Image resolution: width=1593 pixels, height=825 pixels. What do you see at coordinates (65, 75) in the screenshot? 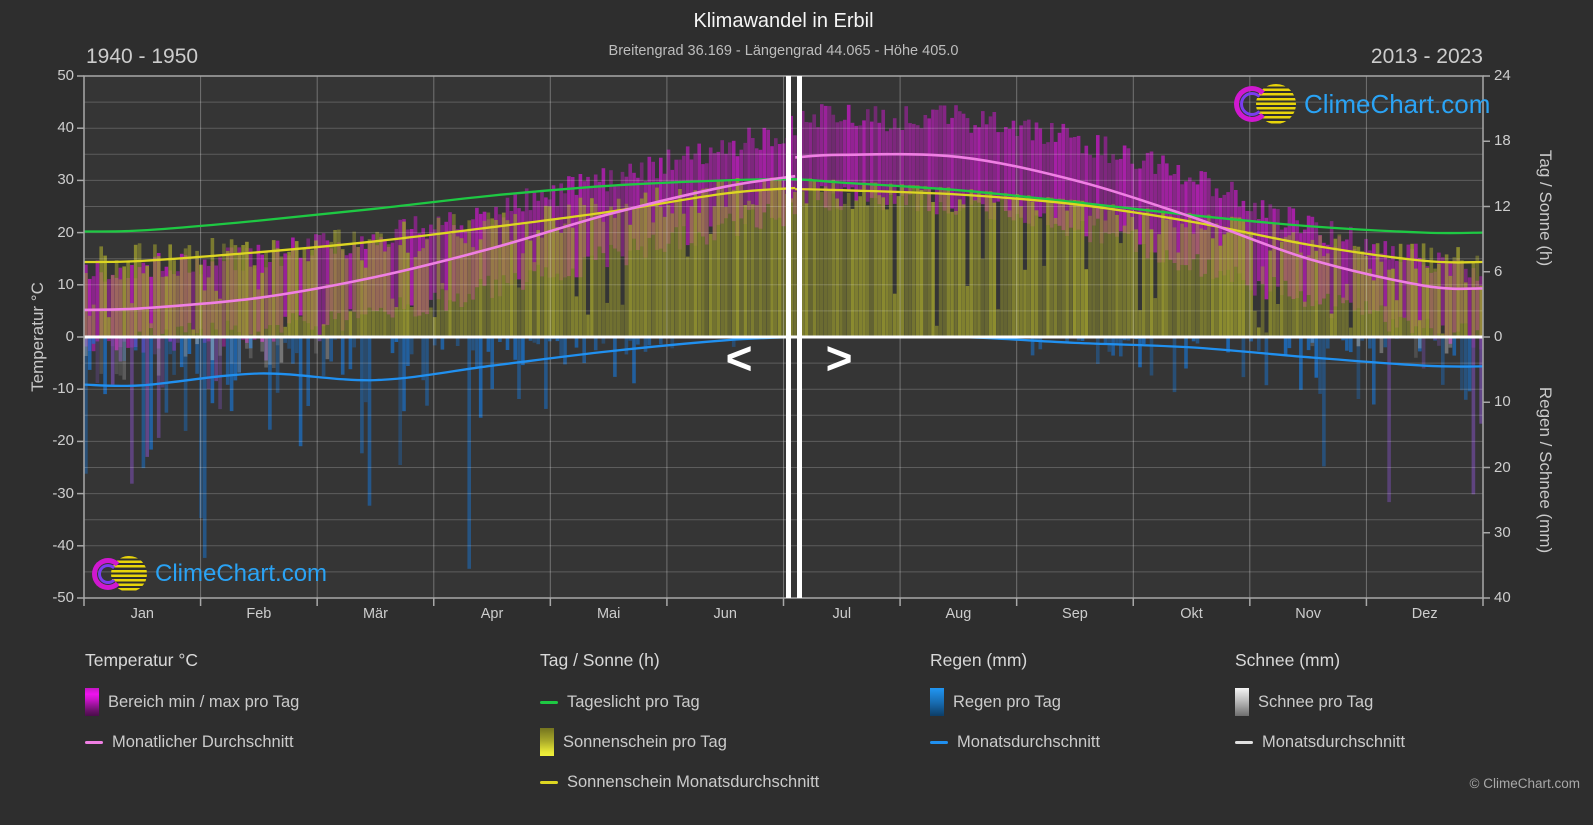
I see `y-axis-tick-label: 50` at bounding box center [65, 75].